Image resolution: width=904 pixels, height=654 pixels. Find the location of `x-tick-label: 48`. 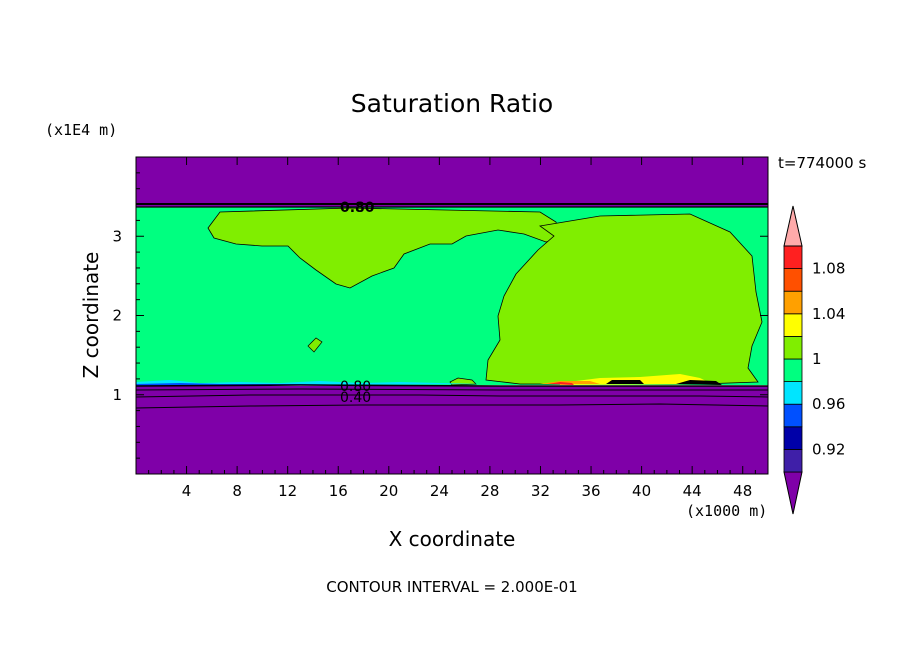

x-tick-label: 48 is located at coordinates (742, 491).